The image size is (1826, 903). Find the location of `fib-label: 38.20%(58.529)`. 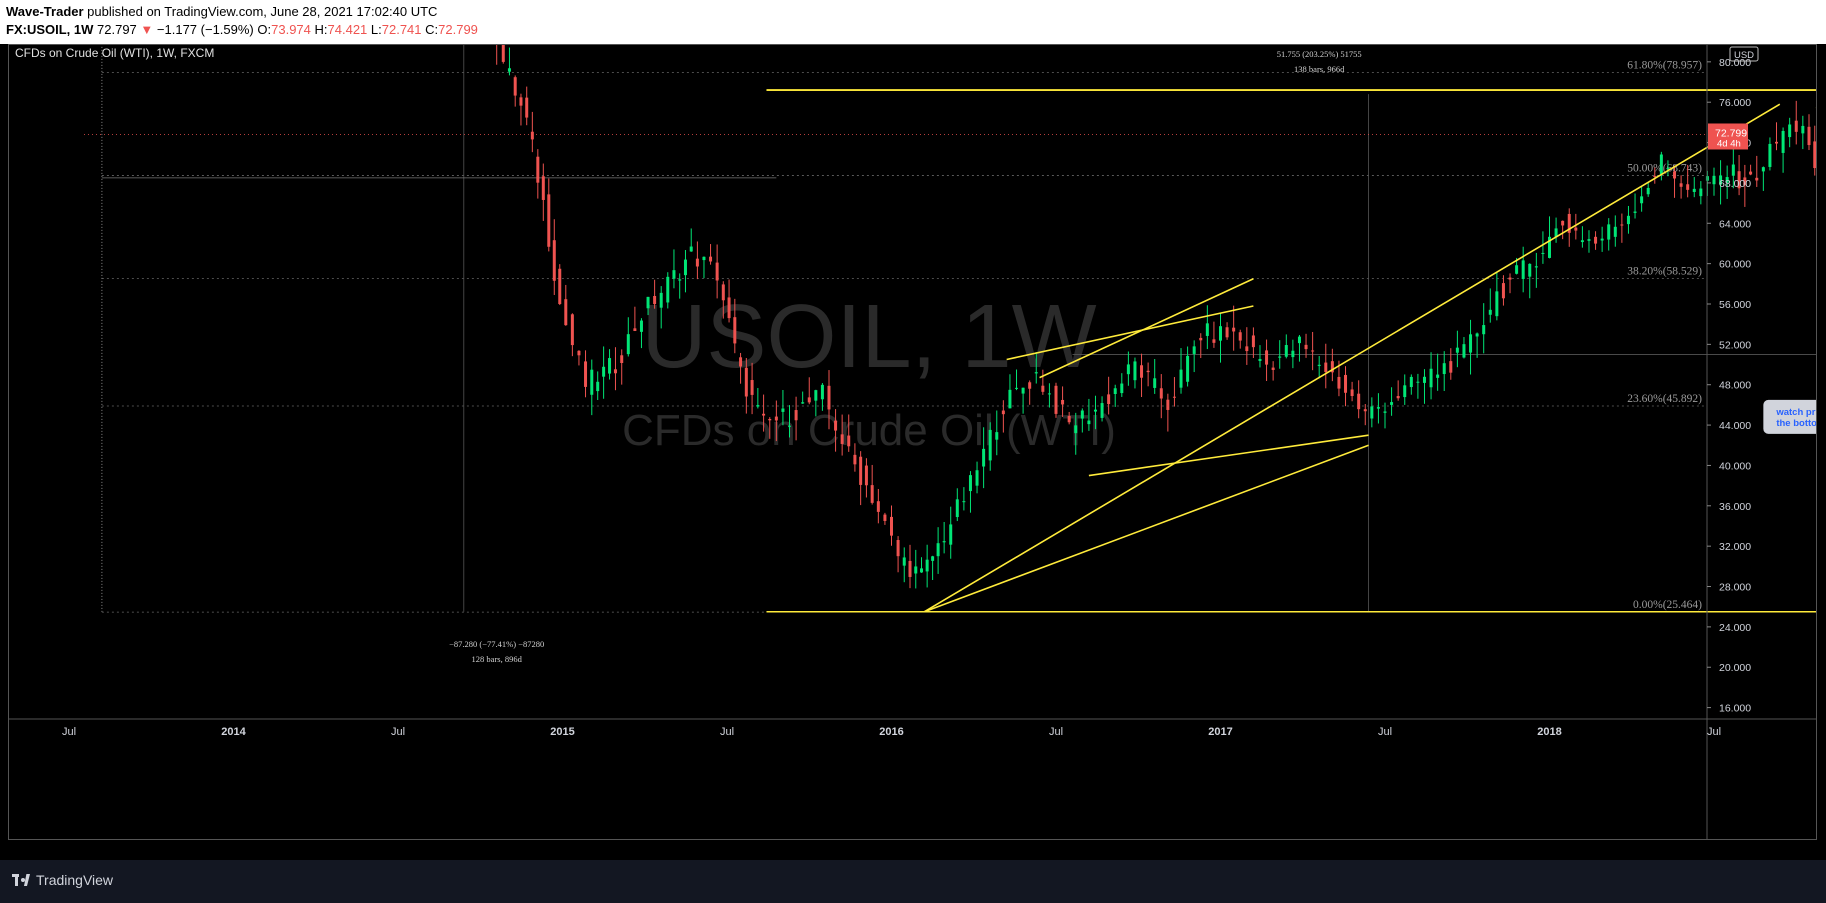

fib-label: 38.20%(58.529) is located at coordinates (1664, 271).